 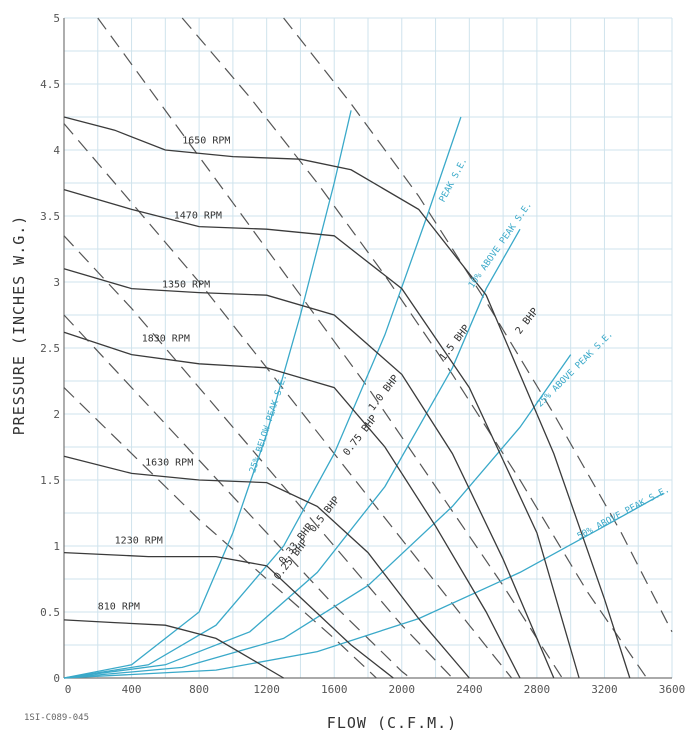 I want to click on x-tick-label: 0, so click(x=68, y=689).